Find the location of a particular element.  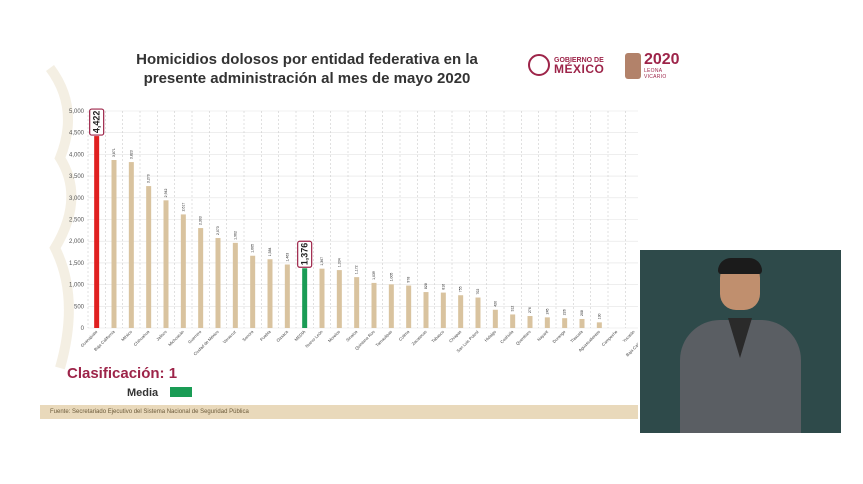

x-tick-label: Zacatecas is located at coordinates (419, 337).